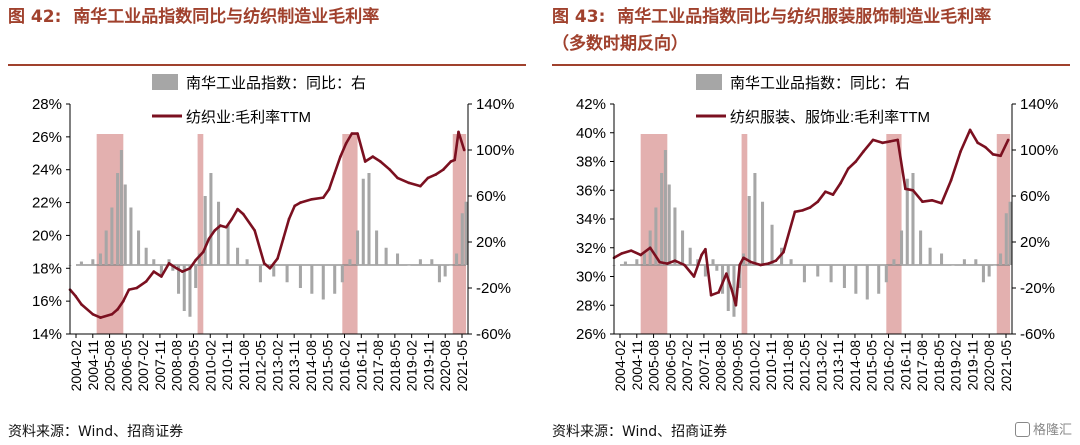 The height and width of the screenshot is (445, 1080). Describe the element at coordinates (491, 196) in the screenshot. I see `right-tick-label: 60%` at that location.